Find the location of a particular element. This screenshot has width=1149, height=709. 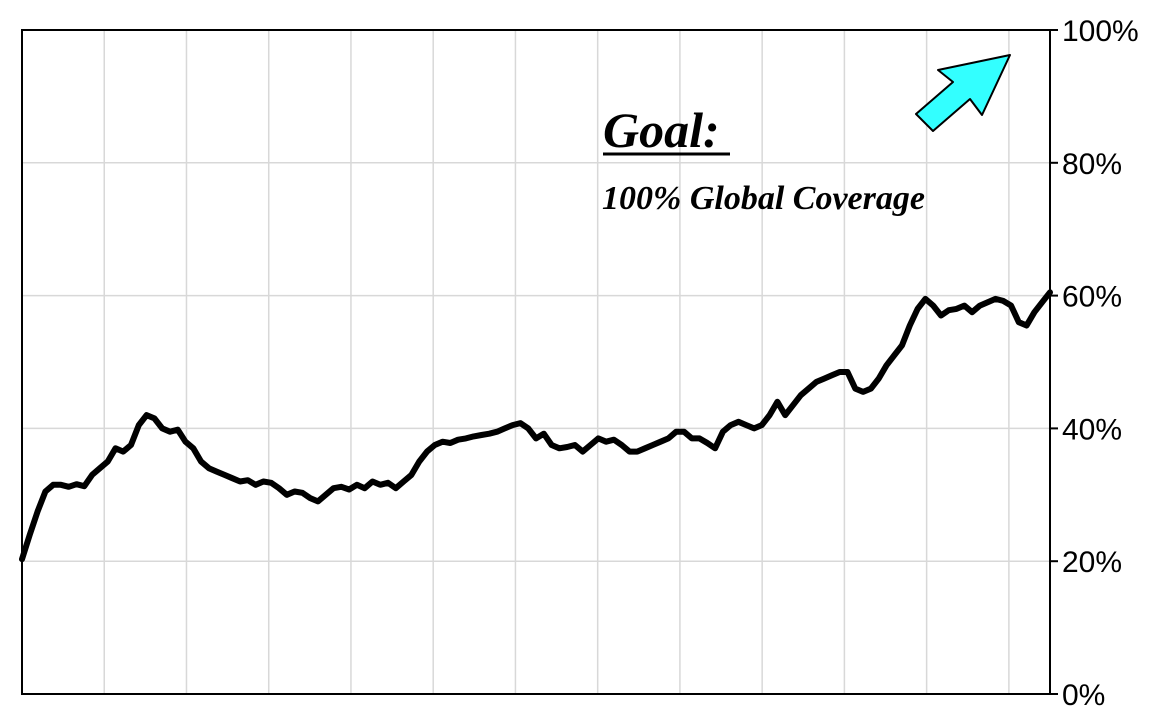

goal-title-word: Goal is located at coordinates (653, 130).